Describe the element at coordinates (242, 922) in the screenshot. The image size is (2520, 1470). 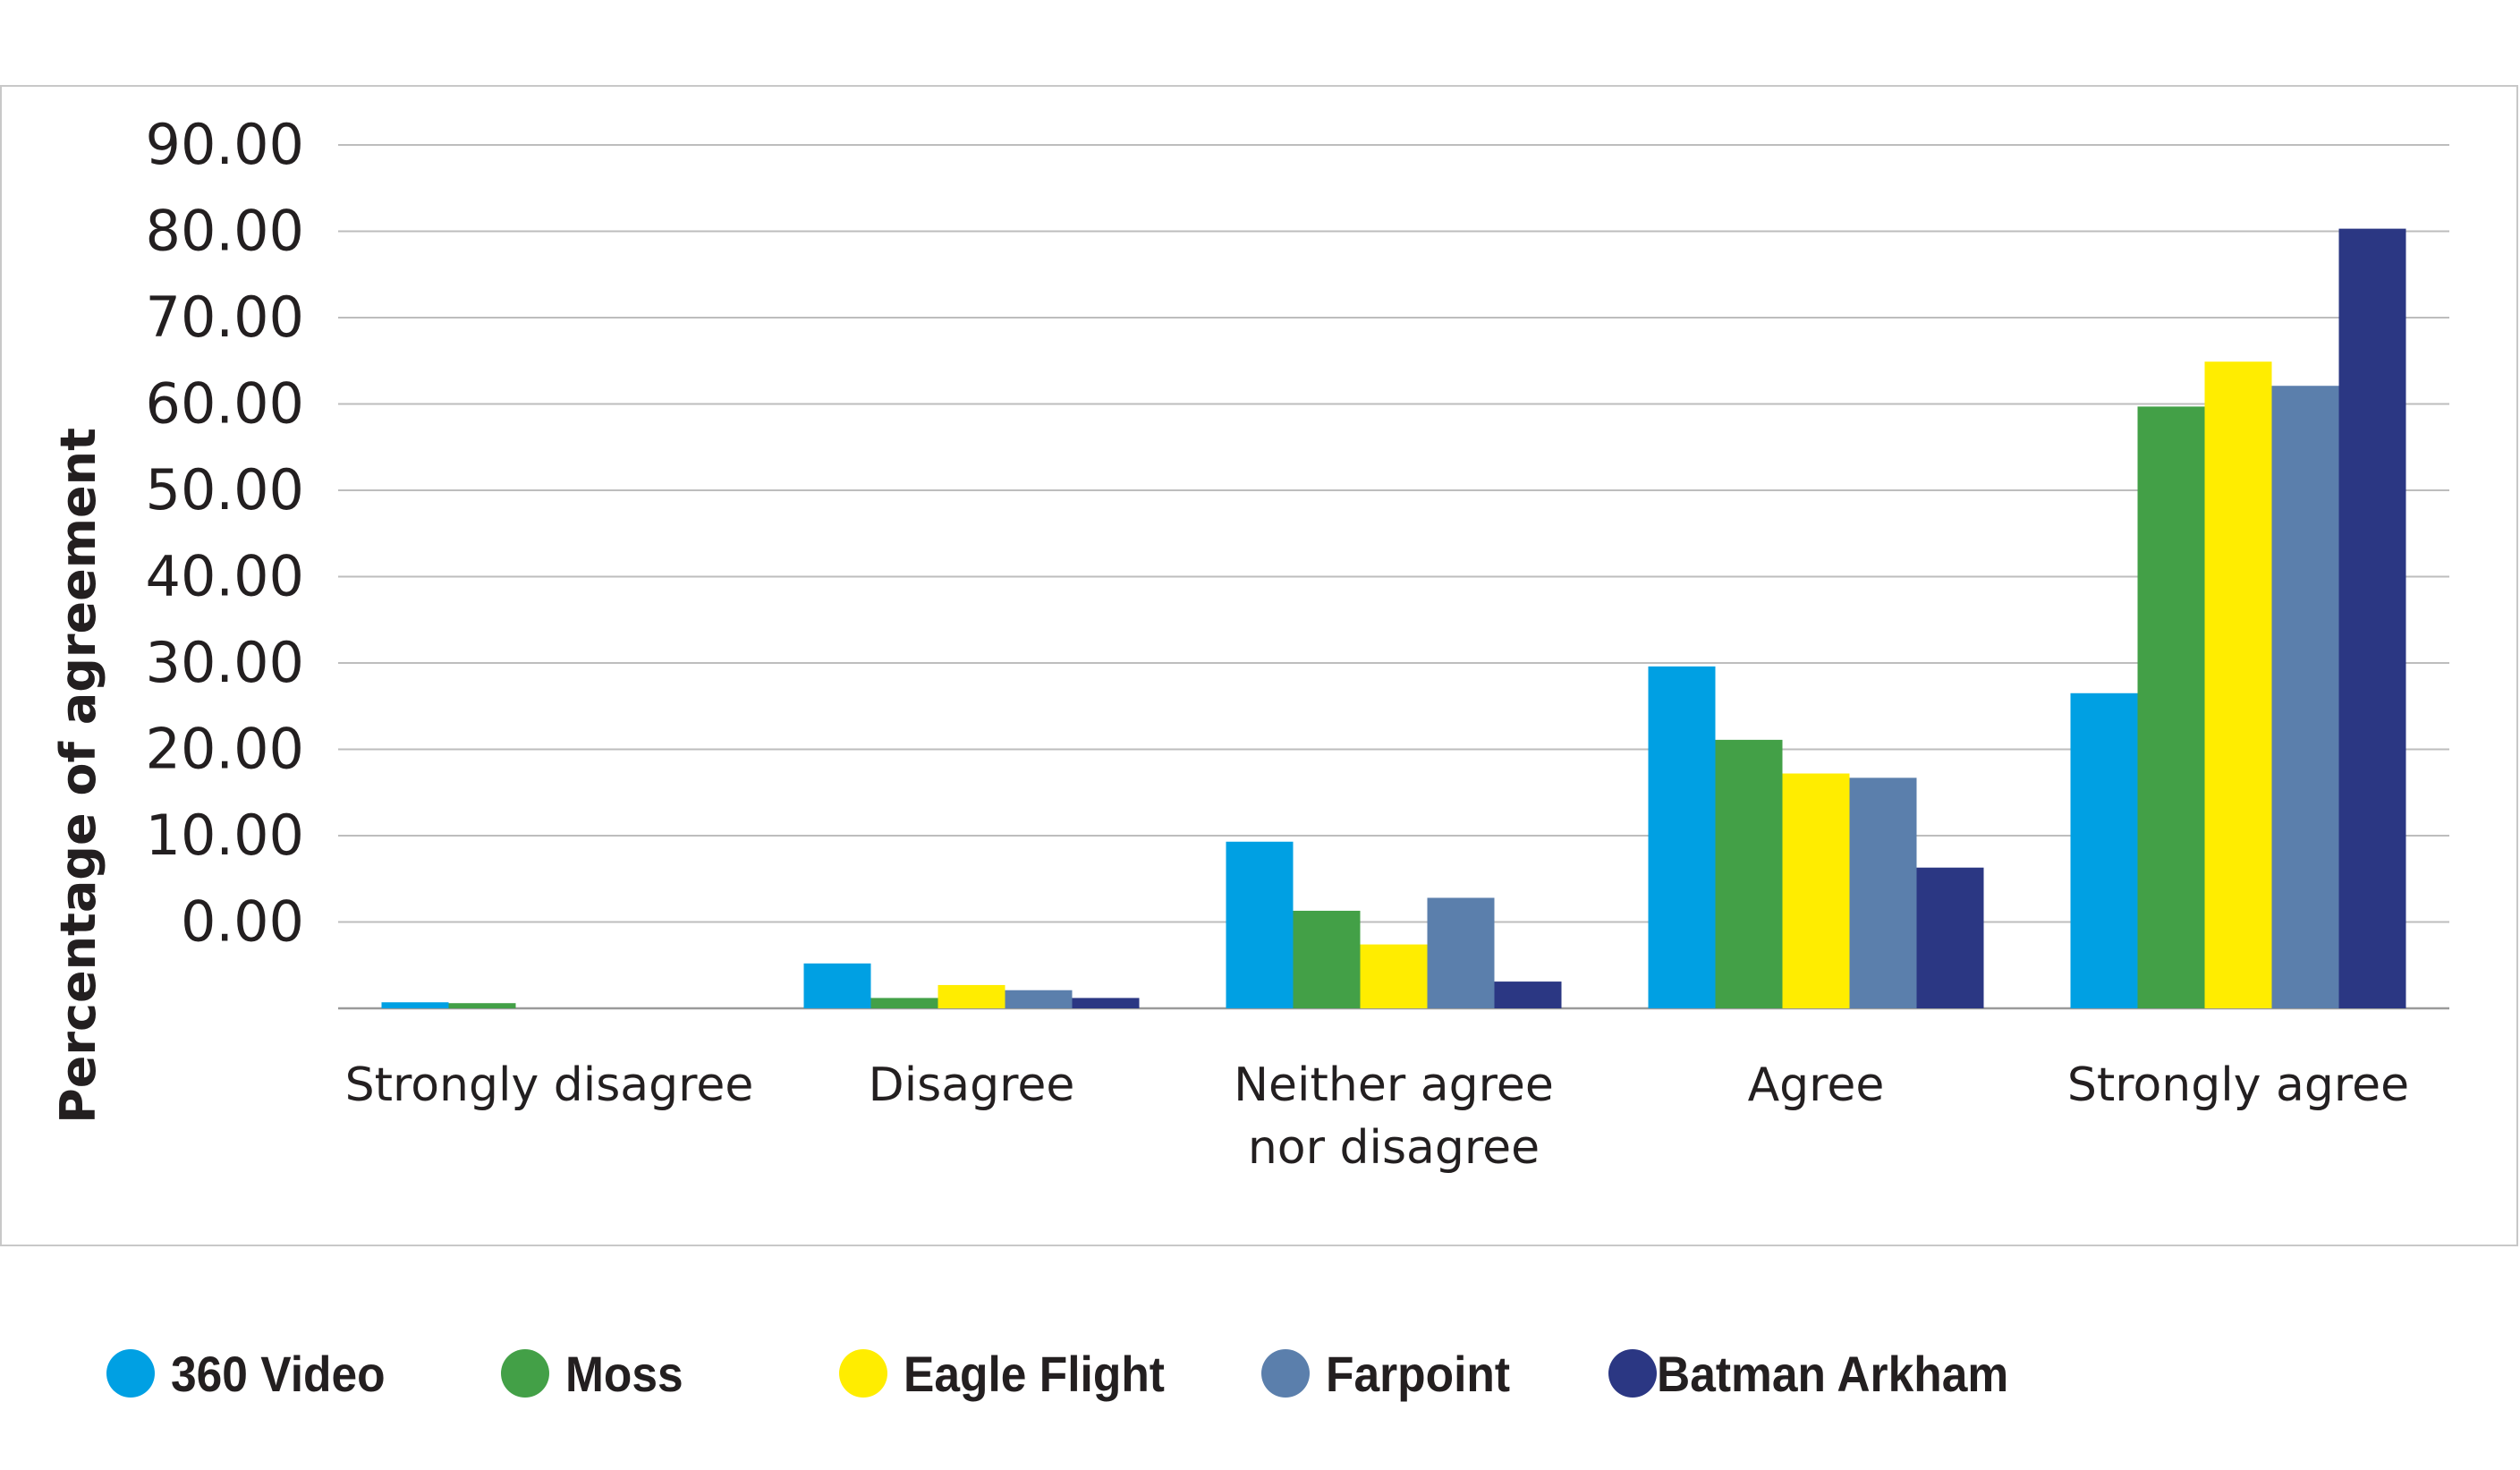
I see `y-tick-label: 0.00` at that location.